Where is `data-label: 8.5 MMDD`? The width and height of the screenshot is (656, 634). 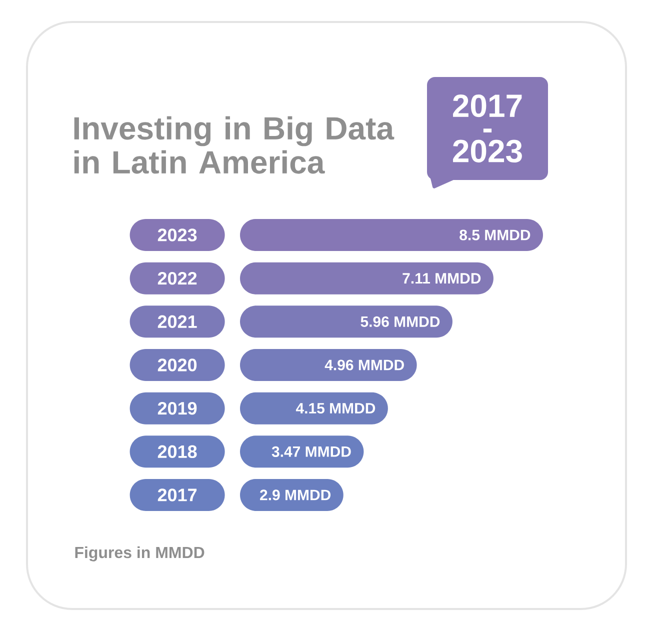
data-label: 8.5 MMDD is located at coordinates (495, 235).